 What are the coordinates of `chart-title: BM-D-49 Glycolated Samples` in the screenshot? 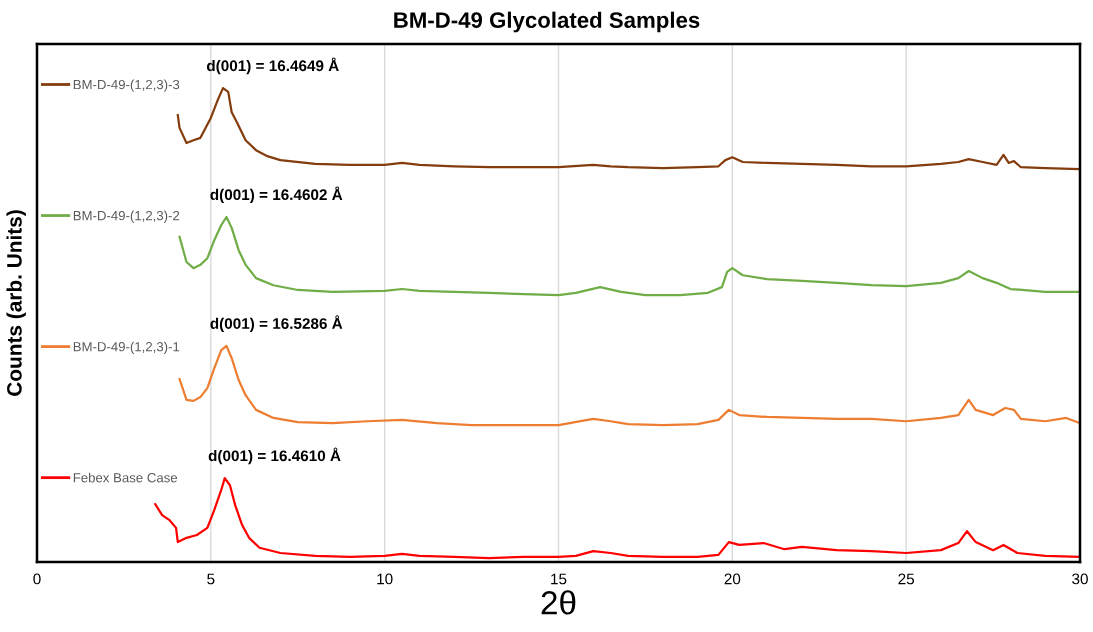 It's located at (547, 22).